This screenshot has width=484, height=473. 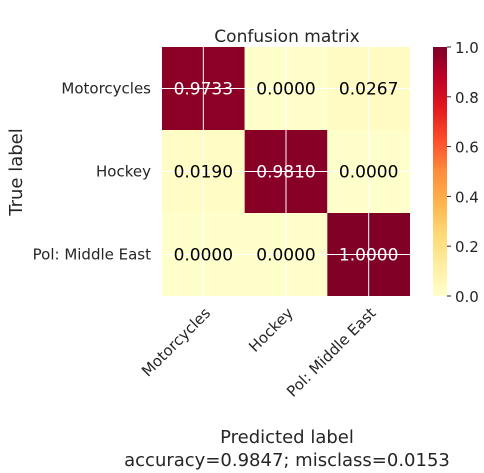 I want to click on colorbar-tick-label: 0.2, so click(x=467, y=247).